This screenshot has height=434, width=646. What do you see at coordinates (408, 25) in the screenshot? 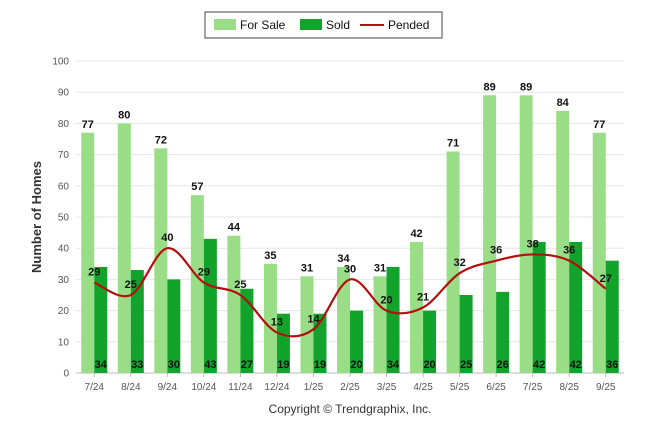
I see `legend-label-pended: Pended` at bounding box center [408, 25].